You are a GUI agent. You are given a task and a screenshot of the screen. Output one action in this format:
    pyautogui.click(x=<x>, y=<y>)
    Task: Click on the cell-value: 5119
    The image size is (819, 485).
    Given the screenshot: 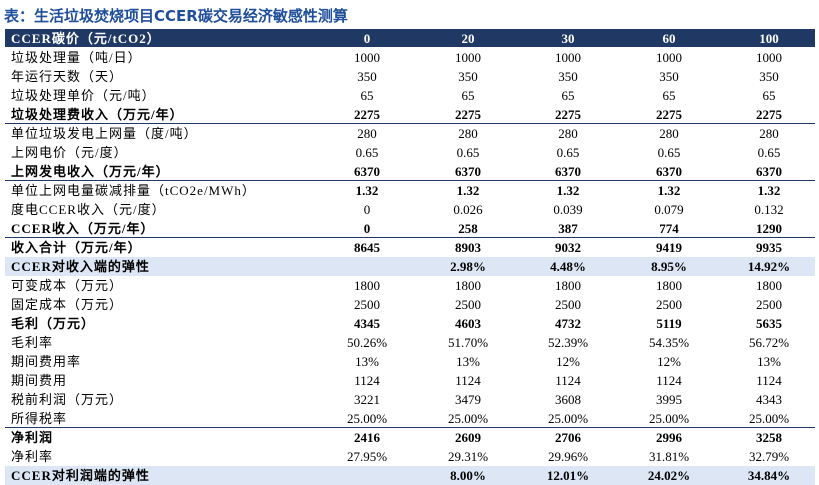 What is the action you would take?
    pyautogui.click(x=669, y=323)
    